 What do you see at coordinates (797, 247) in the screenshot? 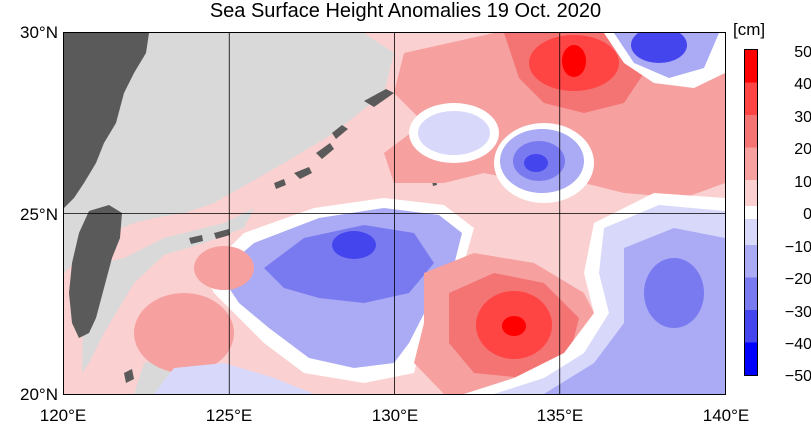
I see `colorbar-label: −10` at bounding box center [797, 247].